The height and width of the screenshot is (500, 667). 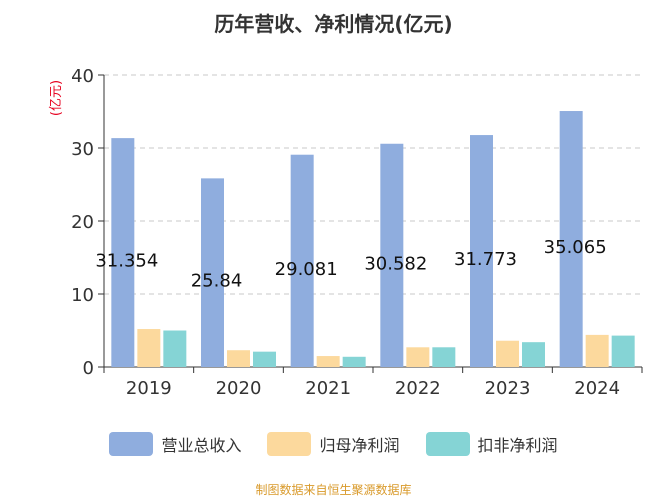 What do you see at coordinates (88, 368) in the screenshot?
I see `y-tick-label: 0` at bounding box center [88, 368].